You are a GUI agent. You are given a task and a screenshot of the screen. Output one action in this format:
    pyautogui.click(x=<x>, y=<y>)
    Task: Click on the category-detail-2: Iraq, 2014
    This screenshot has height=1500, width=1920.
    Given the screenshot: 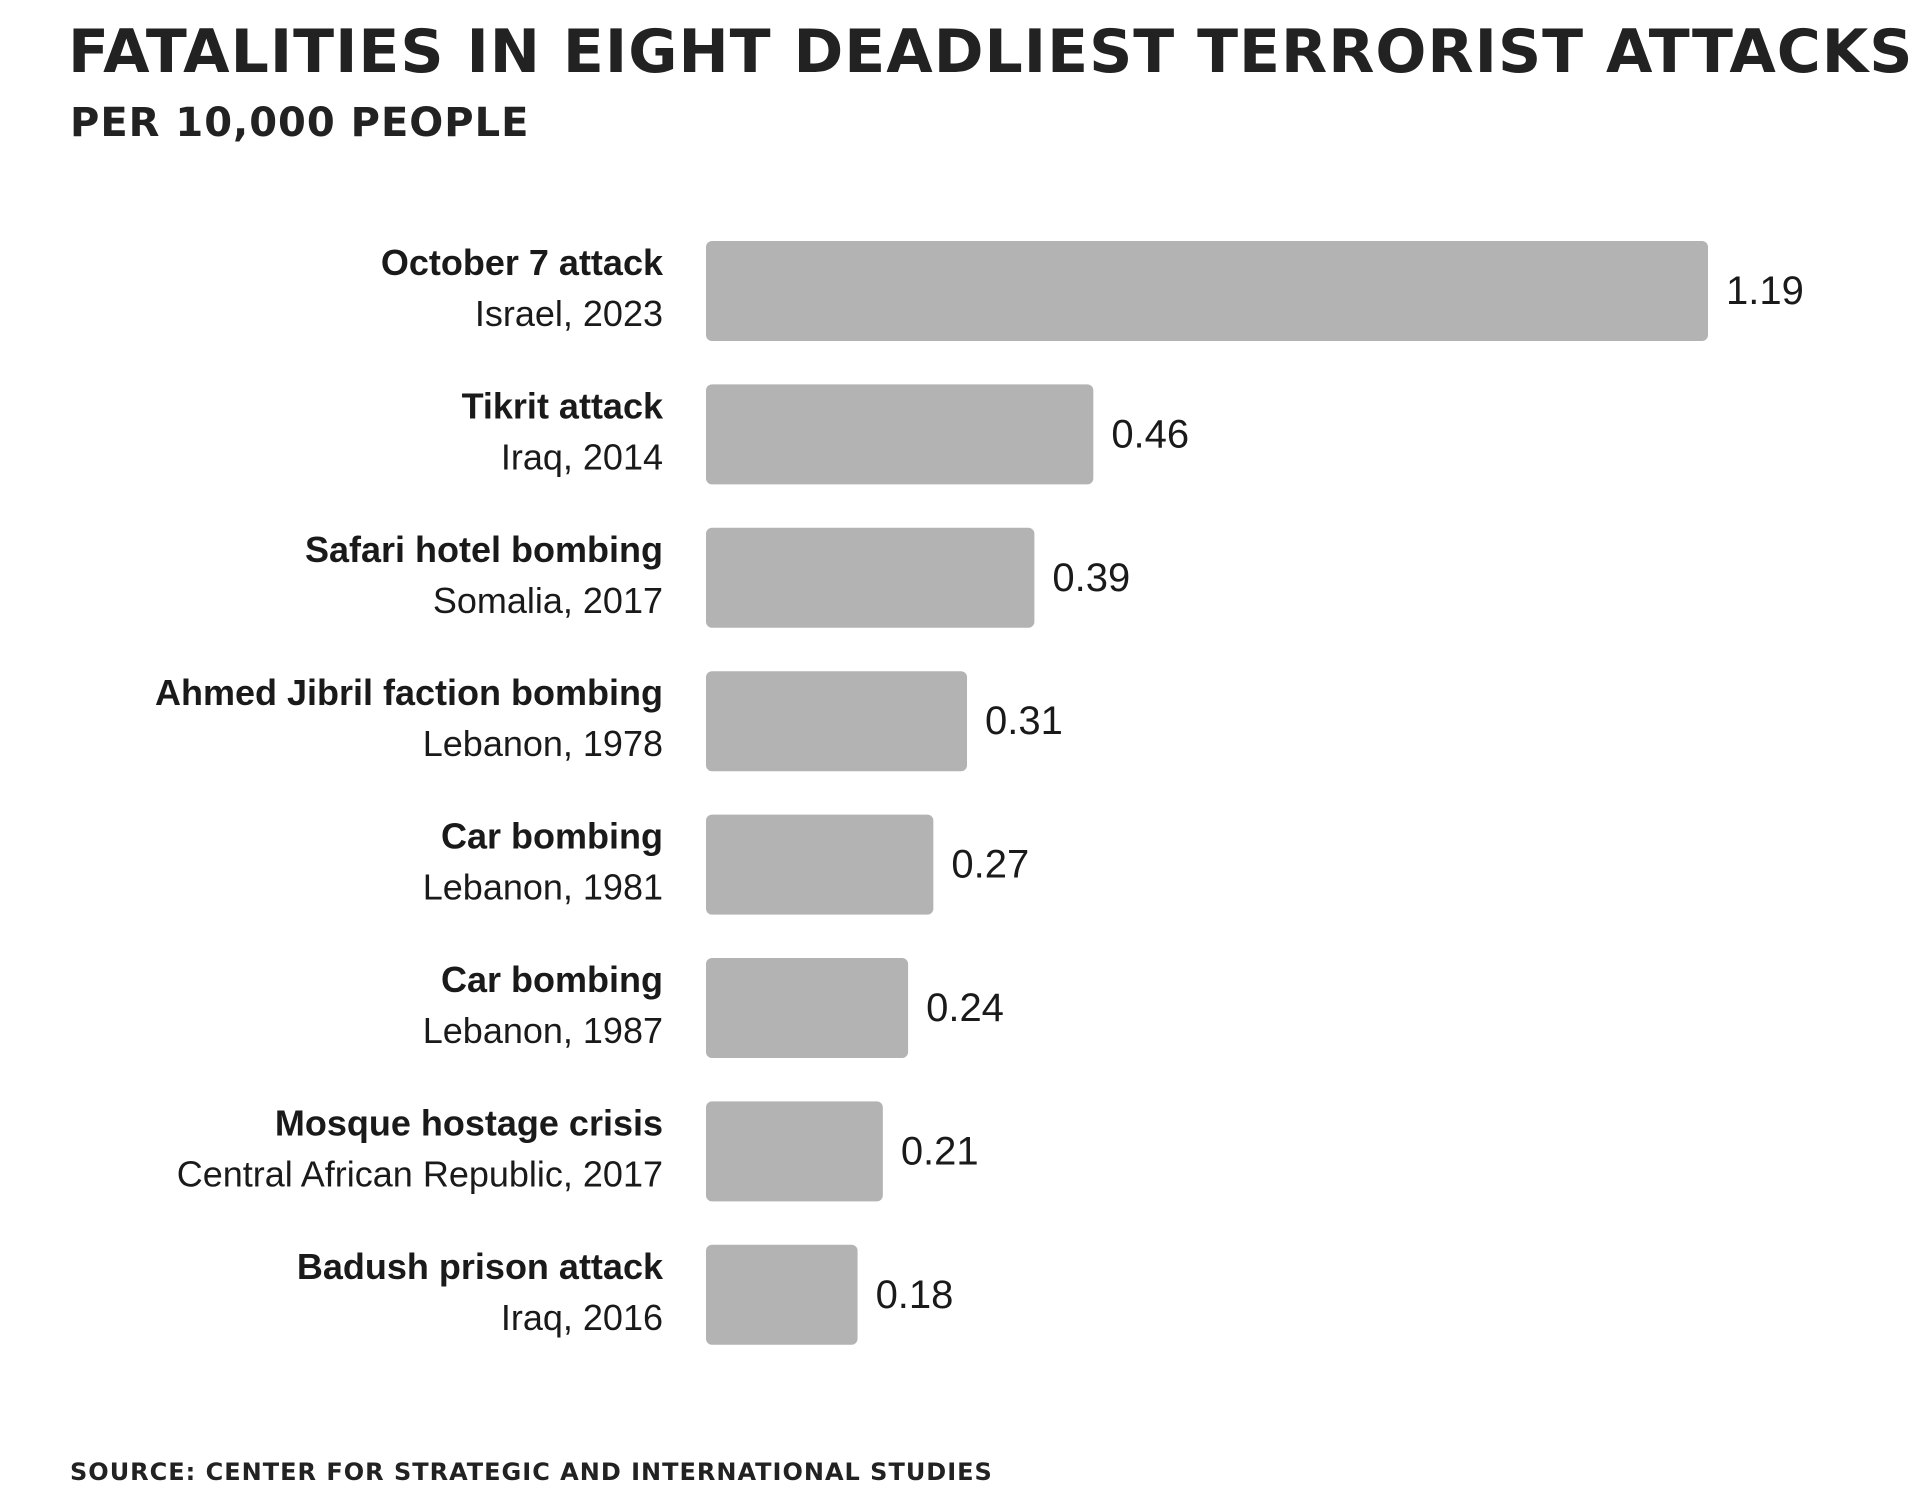 What is the action you would take?
    pyautogui.click(x=582, y=456)
    